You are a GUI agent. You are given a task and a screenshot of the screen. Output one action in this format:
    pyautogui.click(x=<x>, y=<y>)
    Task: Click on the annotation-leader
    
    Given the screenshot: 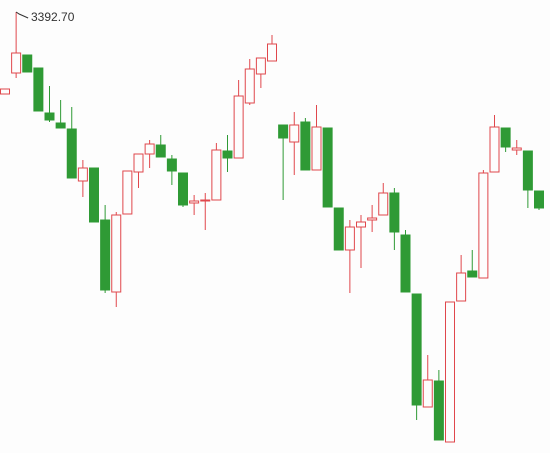 What is the action you would take?
    pyautogui.click(x=22, y=15)
    